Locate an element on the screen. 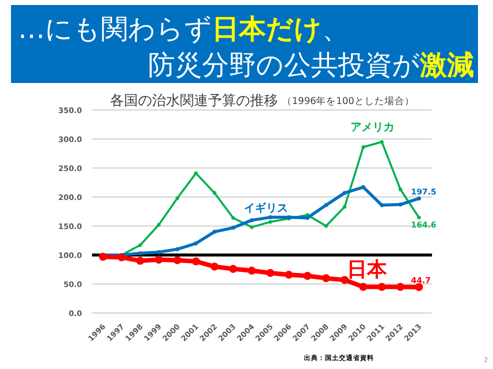 Image resolution: width=493 pixels, height=369 pixels. text: 各国の治水関連予算の推移 is located at coordinates (194, 101).